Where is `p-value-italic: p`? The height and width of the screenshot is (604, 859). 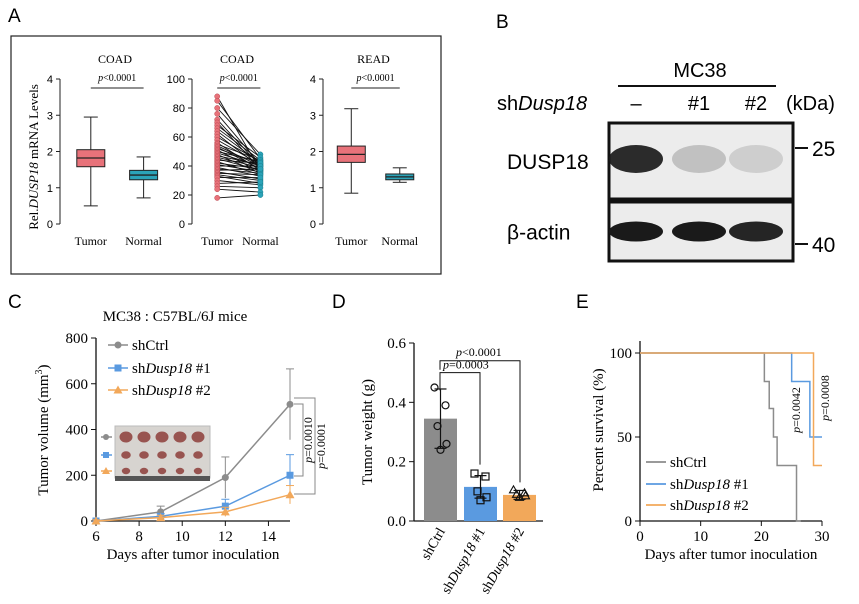
p-value-italic: p is located at coordinates (222, 78).